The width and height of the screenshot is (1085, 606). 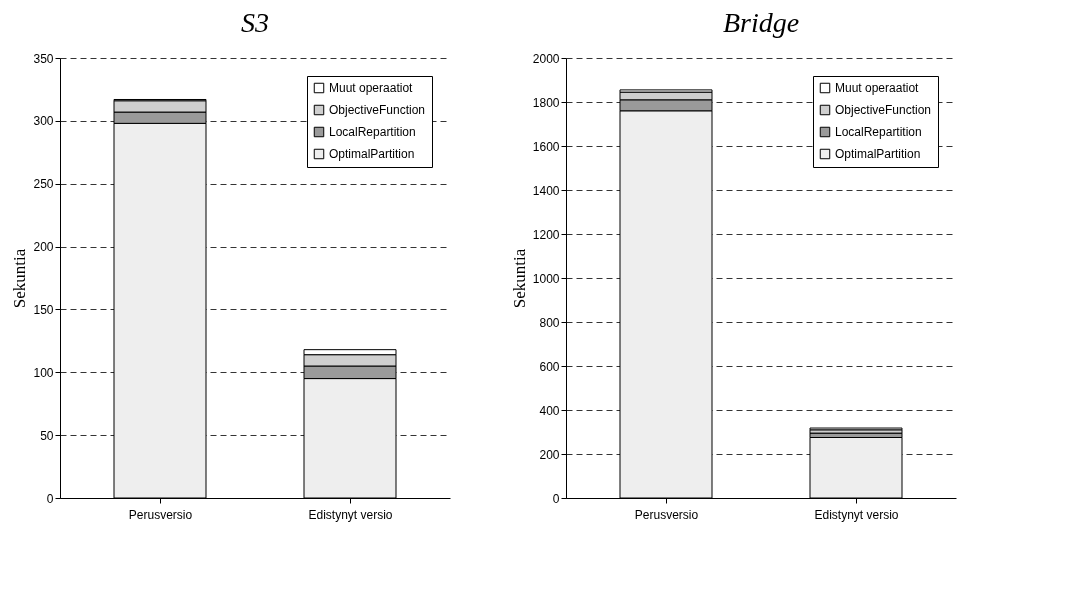 What do you see at coordinates (546, 278) in the screenshot?
I see `y-tick-label: 1000` at bounding box center [546, 278].